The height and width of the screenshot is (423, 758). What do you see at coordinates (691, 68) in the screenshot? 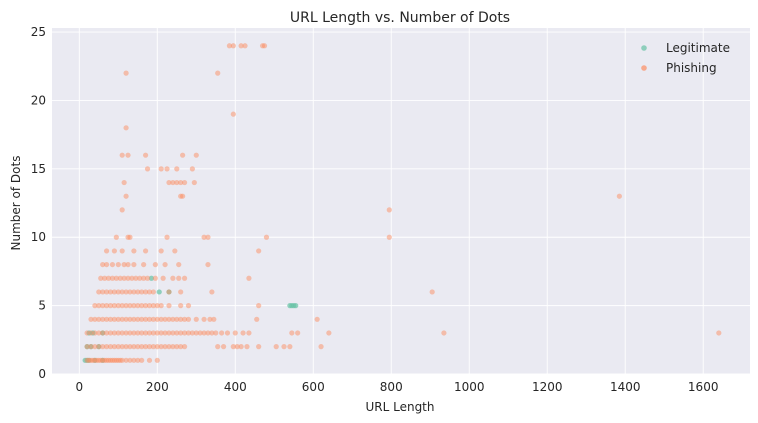
I see `legend-label: Phishing` at bounding box center [691, 68].